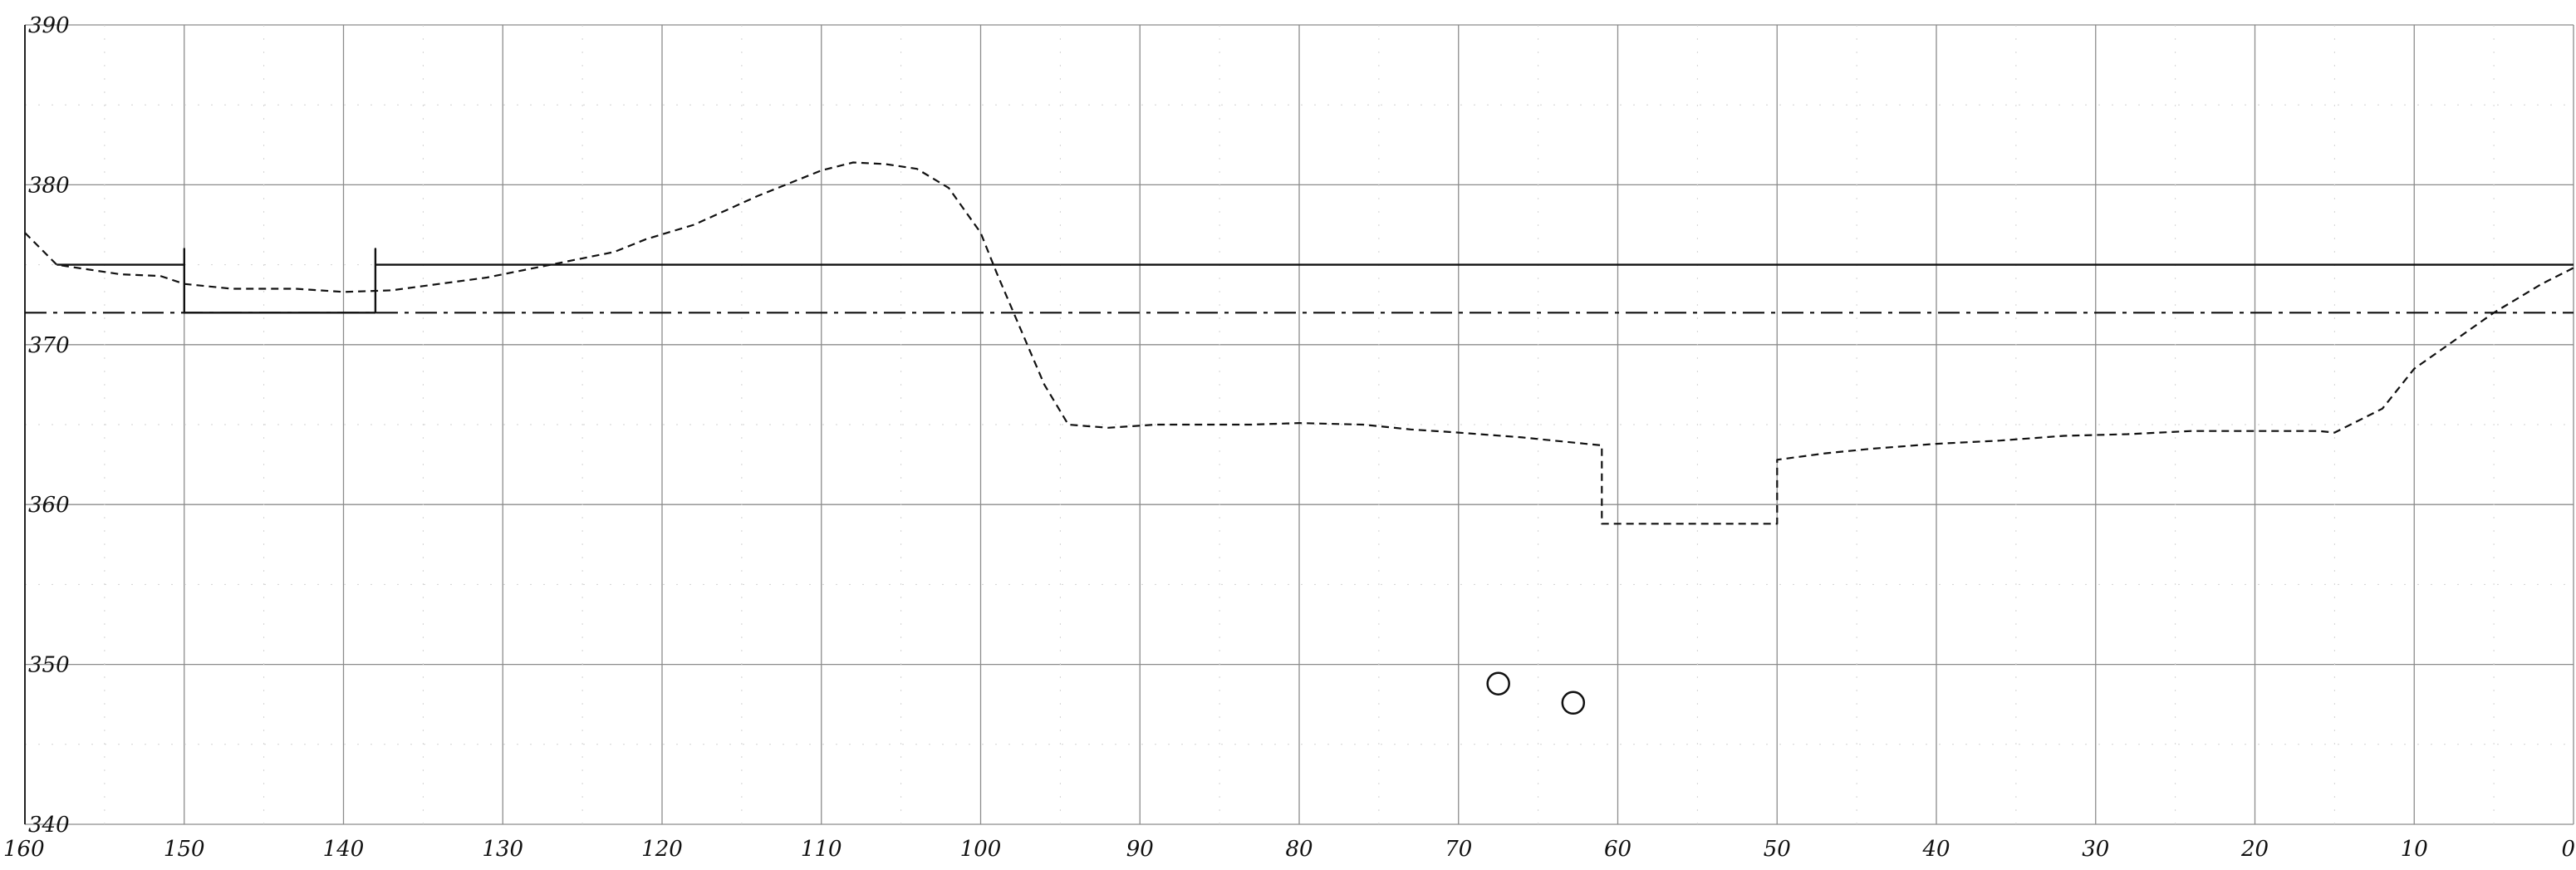  I want to click on x-axis-ticks: 160 150 140 130 120 110 100 90 80 70 60 50 40 30 20 10 0, so click(1289, 849).